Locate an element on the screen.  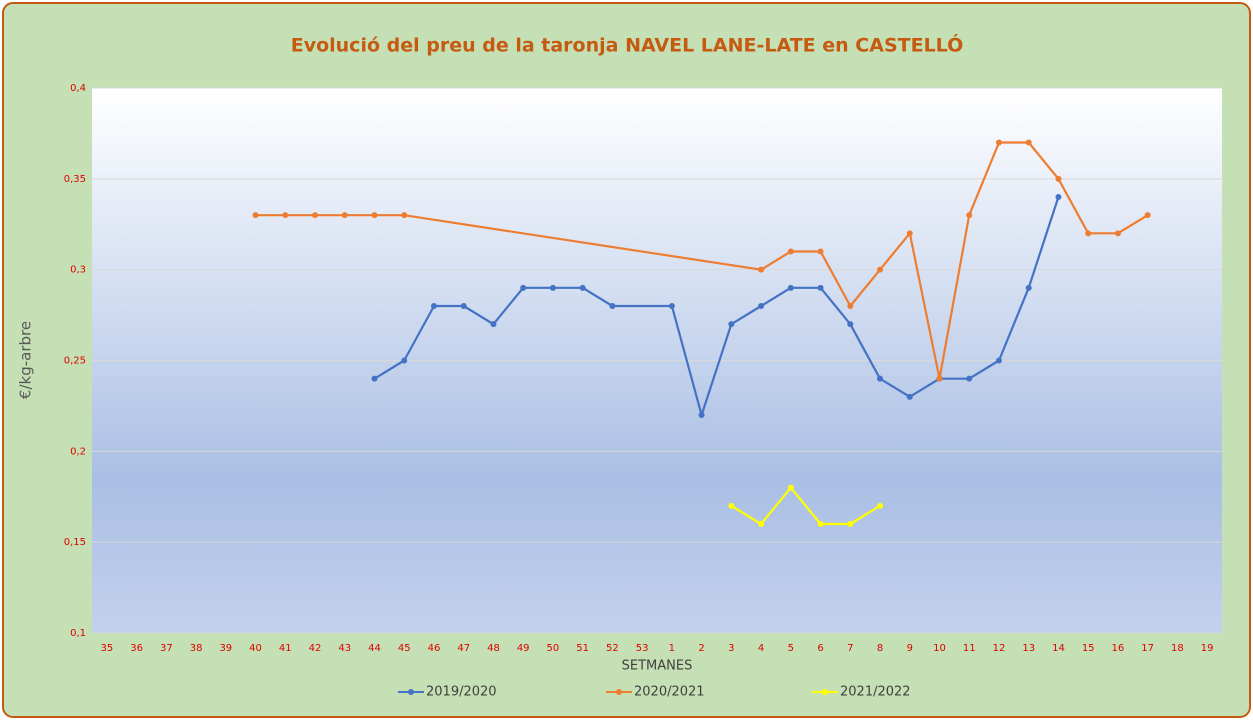
x-tick-label: 11 is located at coordinates (969, 648).